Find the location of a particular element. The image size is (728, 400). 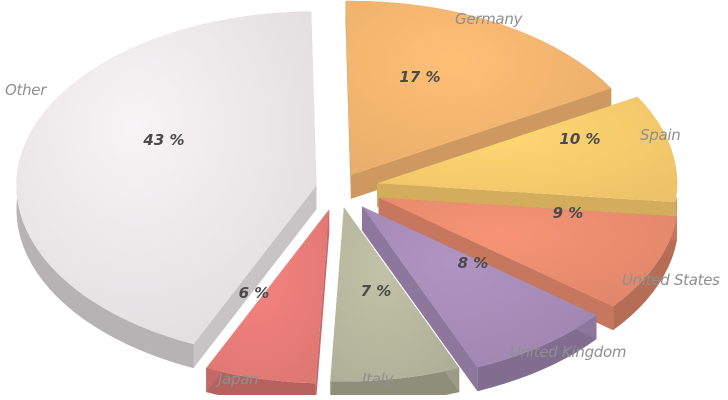

slice-value-label: 7 % is located at coordinates (376, 291).